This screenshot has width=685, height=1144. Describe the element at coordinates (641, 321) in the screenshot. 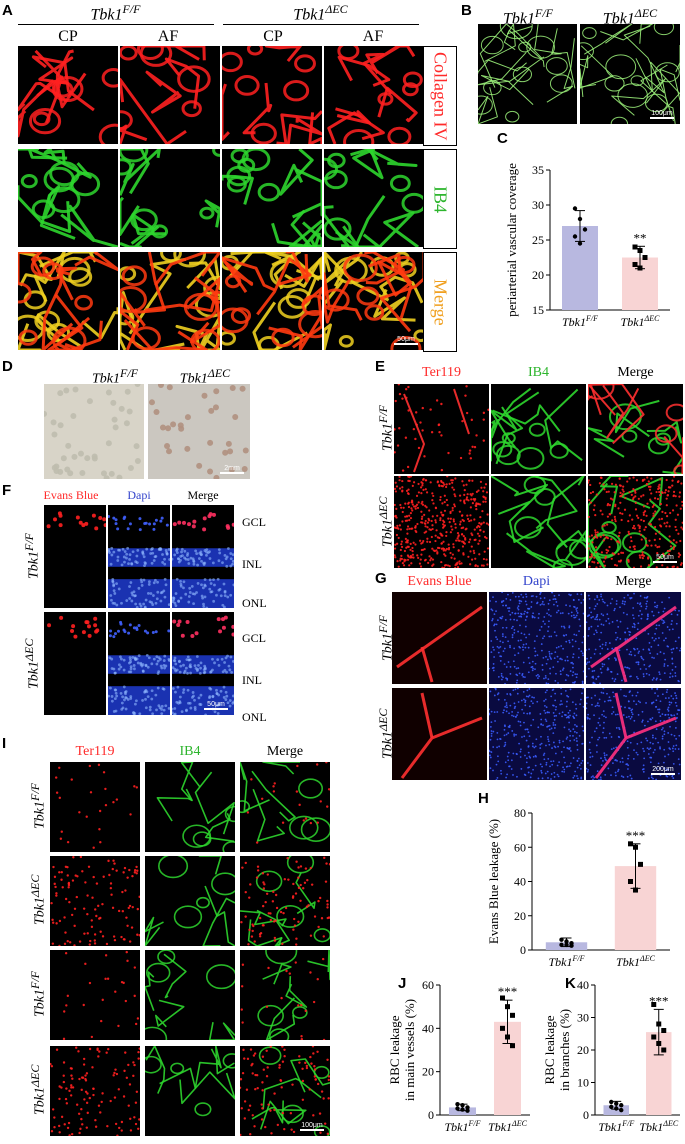

I see `x-tick-label: Tbk1ΔEC` at that location.